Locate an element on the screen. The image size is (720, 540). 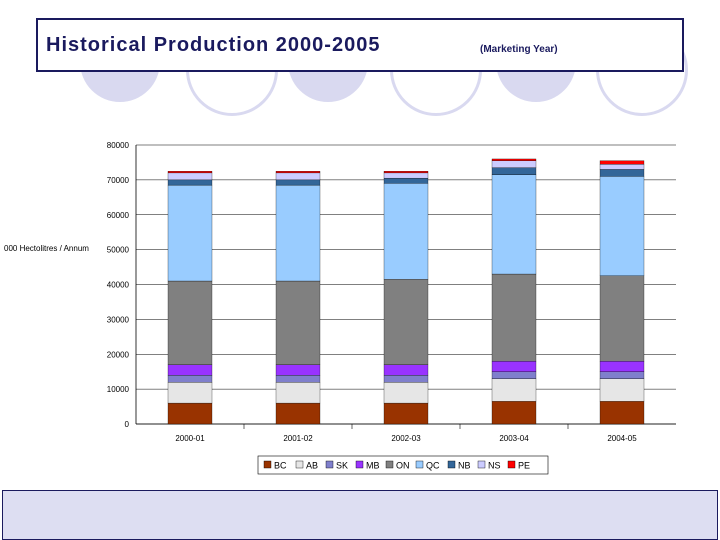
y-tick-label: 40000 is located at coordinates (118, 285).